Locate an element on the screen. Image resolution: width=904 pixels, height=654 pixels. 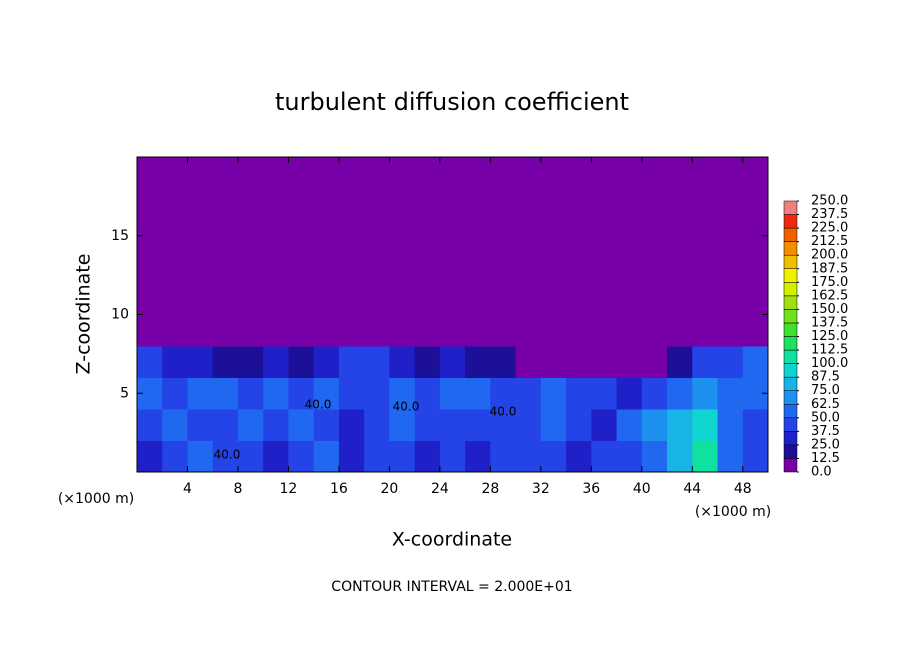
colorbar-label: 137.5 is located at coordinates (829, 322).